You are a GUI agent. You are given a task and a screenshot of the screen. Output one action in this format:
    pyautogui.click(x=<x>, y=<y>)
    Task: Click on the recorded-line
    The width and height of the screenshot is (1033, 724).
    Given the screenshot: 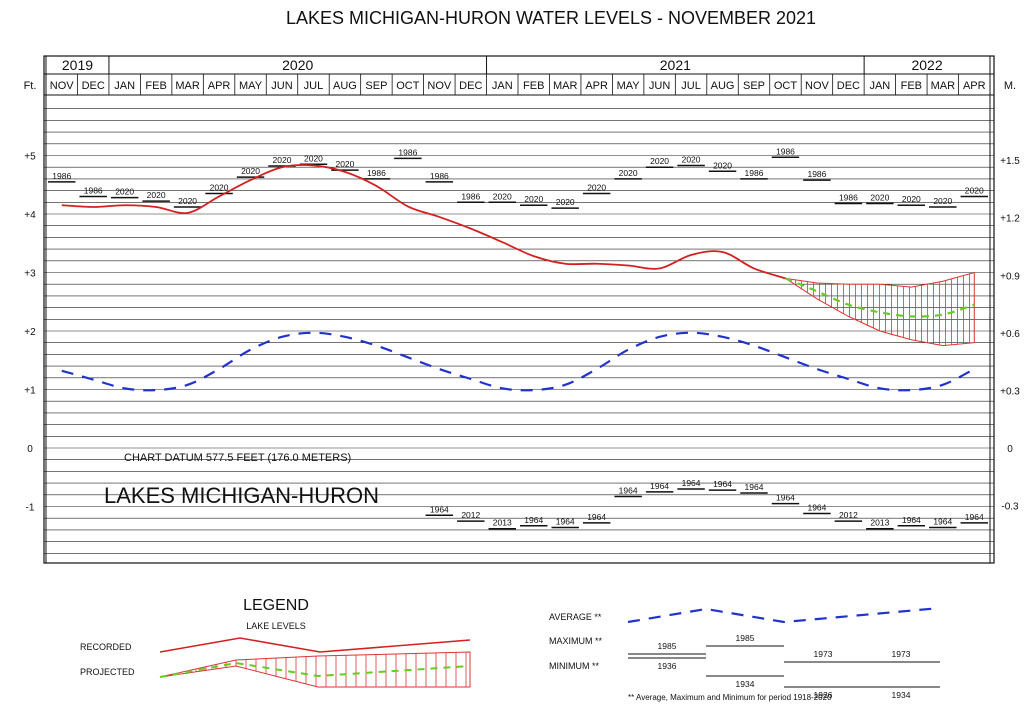 What is the action you would take?
    pyautogui.click(x=423, y=222)
    